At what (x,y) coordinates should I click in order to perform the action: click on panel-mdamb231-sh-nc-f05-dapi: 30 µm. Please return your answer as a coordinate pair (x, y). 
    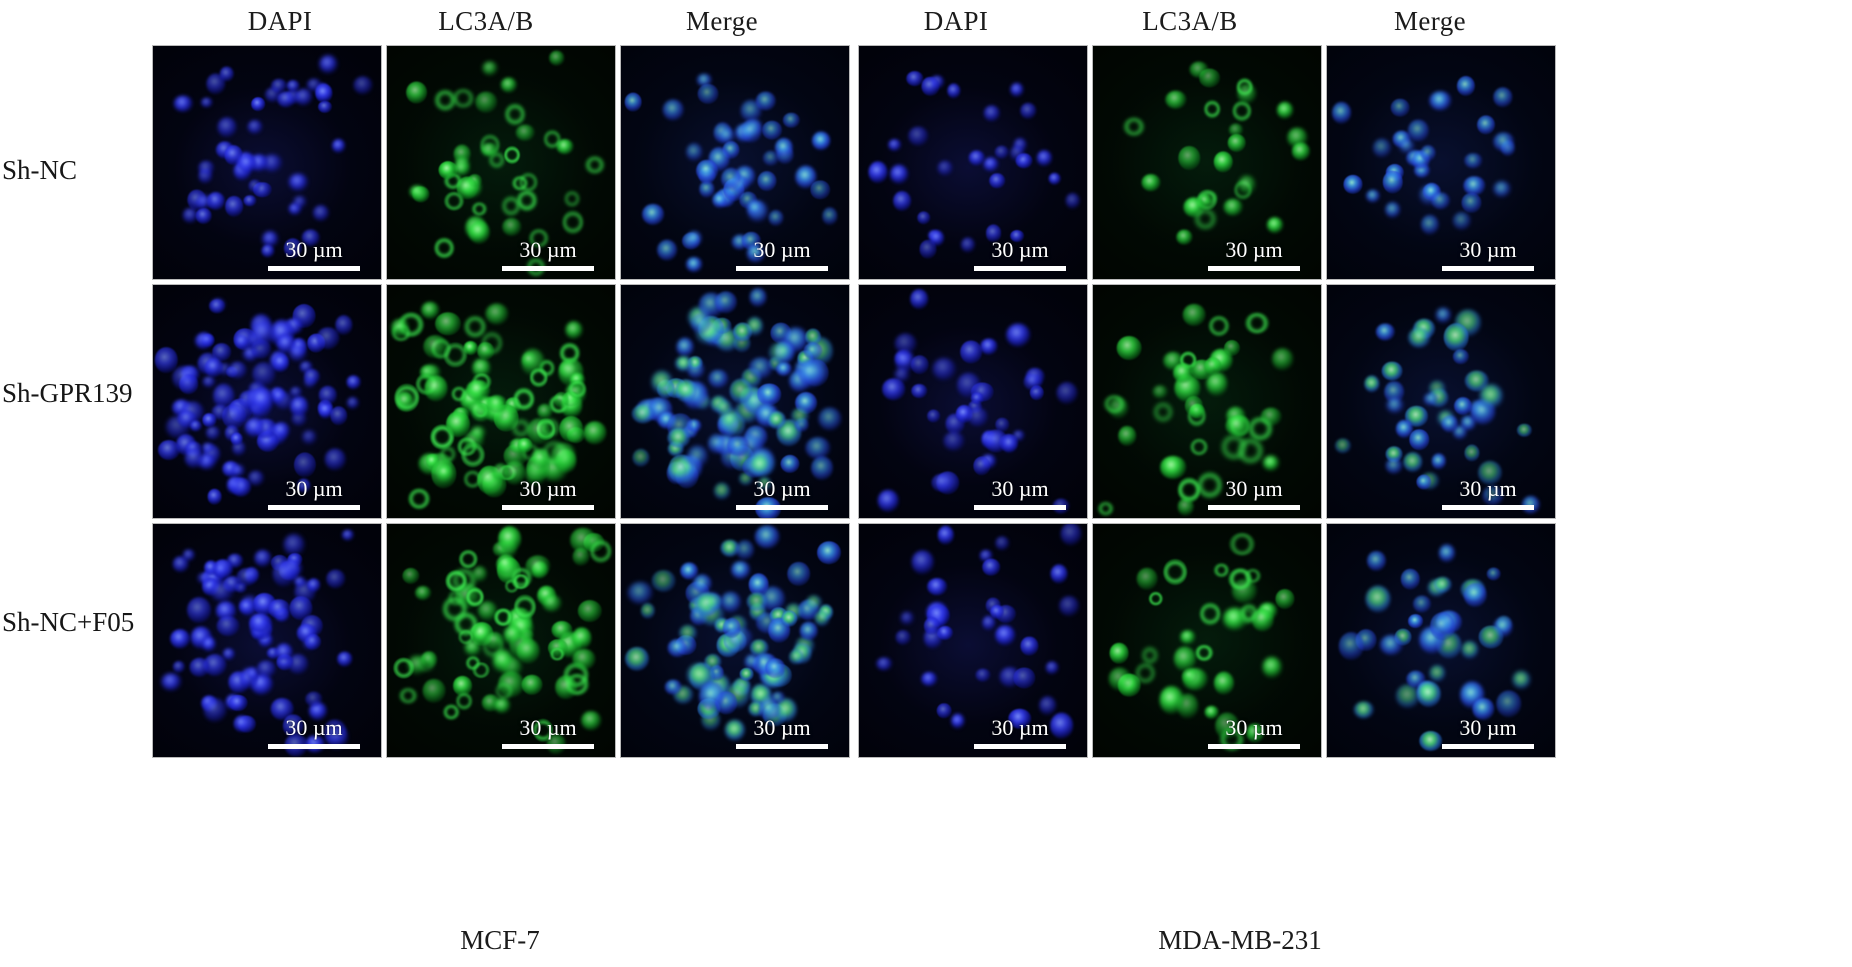
    Looking at the image, I should click on (973, 640).